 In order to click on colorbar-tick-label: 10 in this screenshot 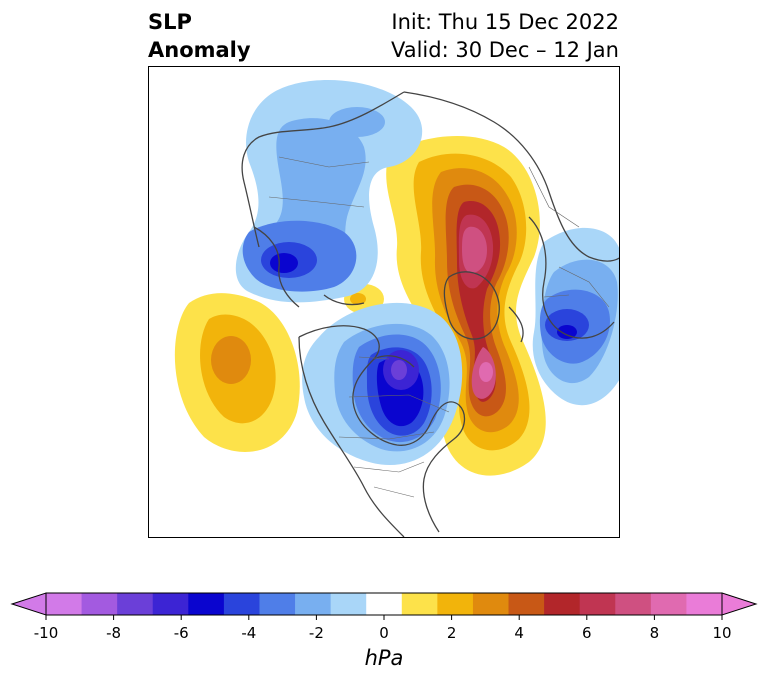, I will do `click(722, 633)`.